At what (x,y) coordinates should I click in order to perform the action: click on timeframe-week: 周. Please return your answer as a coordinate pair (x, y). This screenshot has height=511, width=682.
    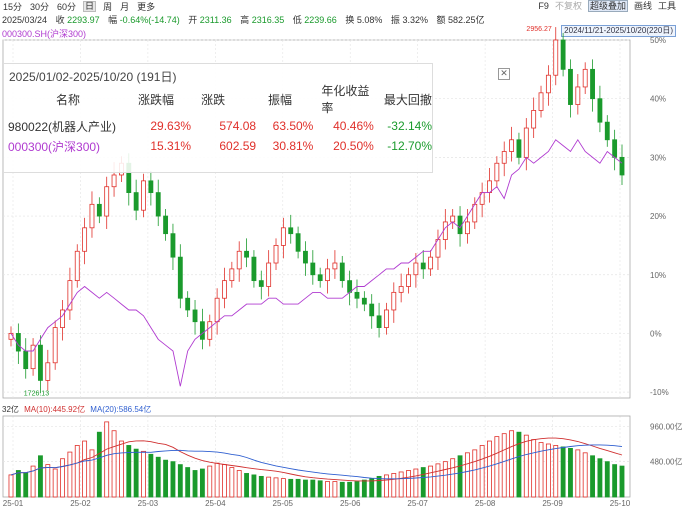
    Looking at the image, I should click on (108, 6).